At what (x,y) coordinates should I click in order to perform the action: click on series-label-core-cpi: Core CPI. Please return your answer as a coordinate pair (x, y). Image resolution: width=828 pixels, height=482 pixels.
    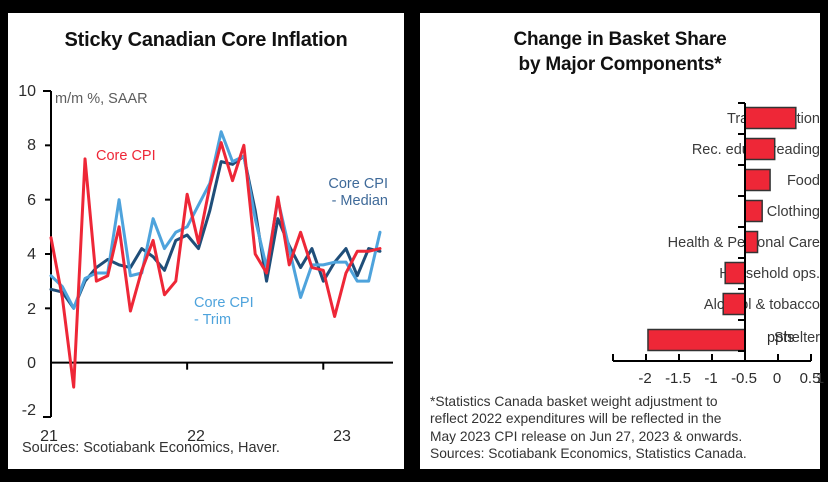
    Looking at the image, I should click on (126, 156).